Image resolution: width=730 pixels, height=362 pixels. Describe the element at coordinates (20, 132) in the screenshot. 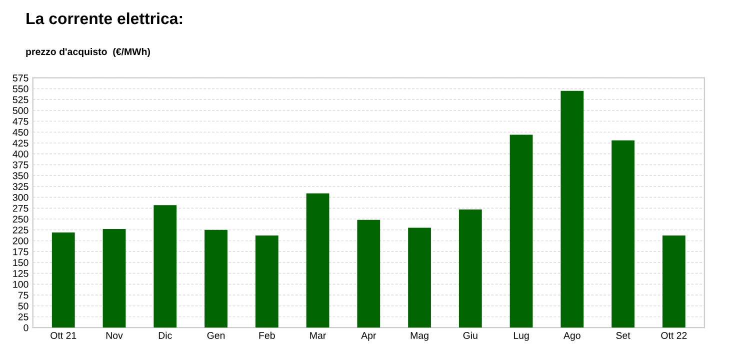

I see `y-tick-label: 450` at that location.